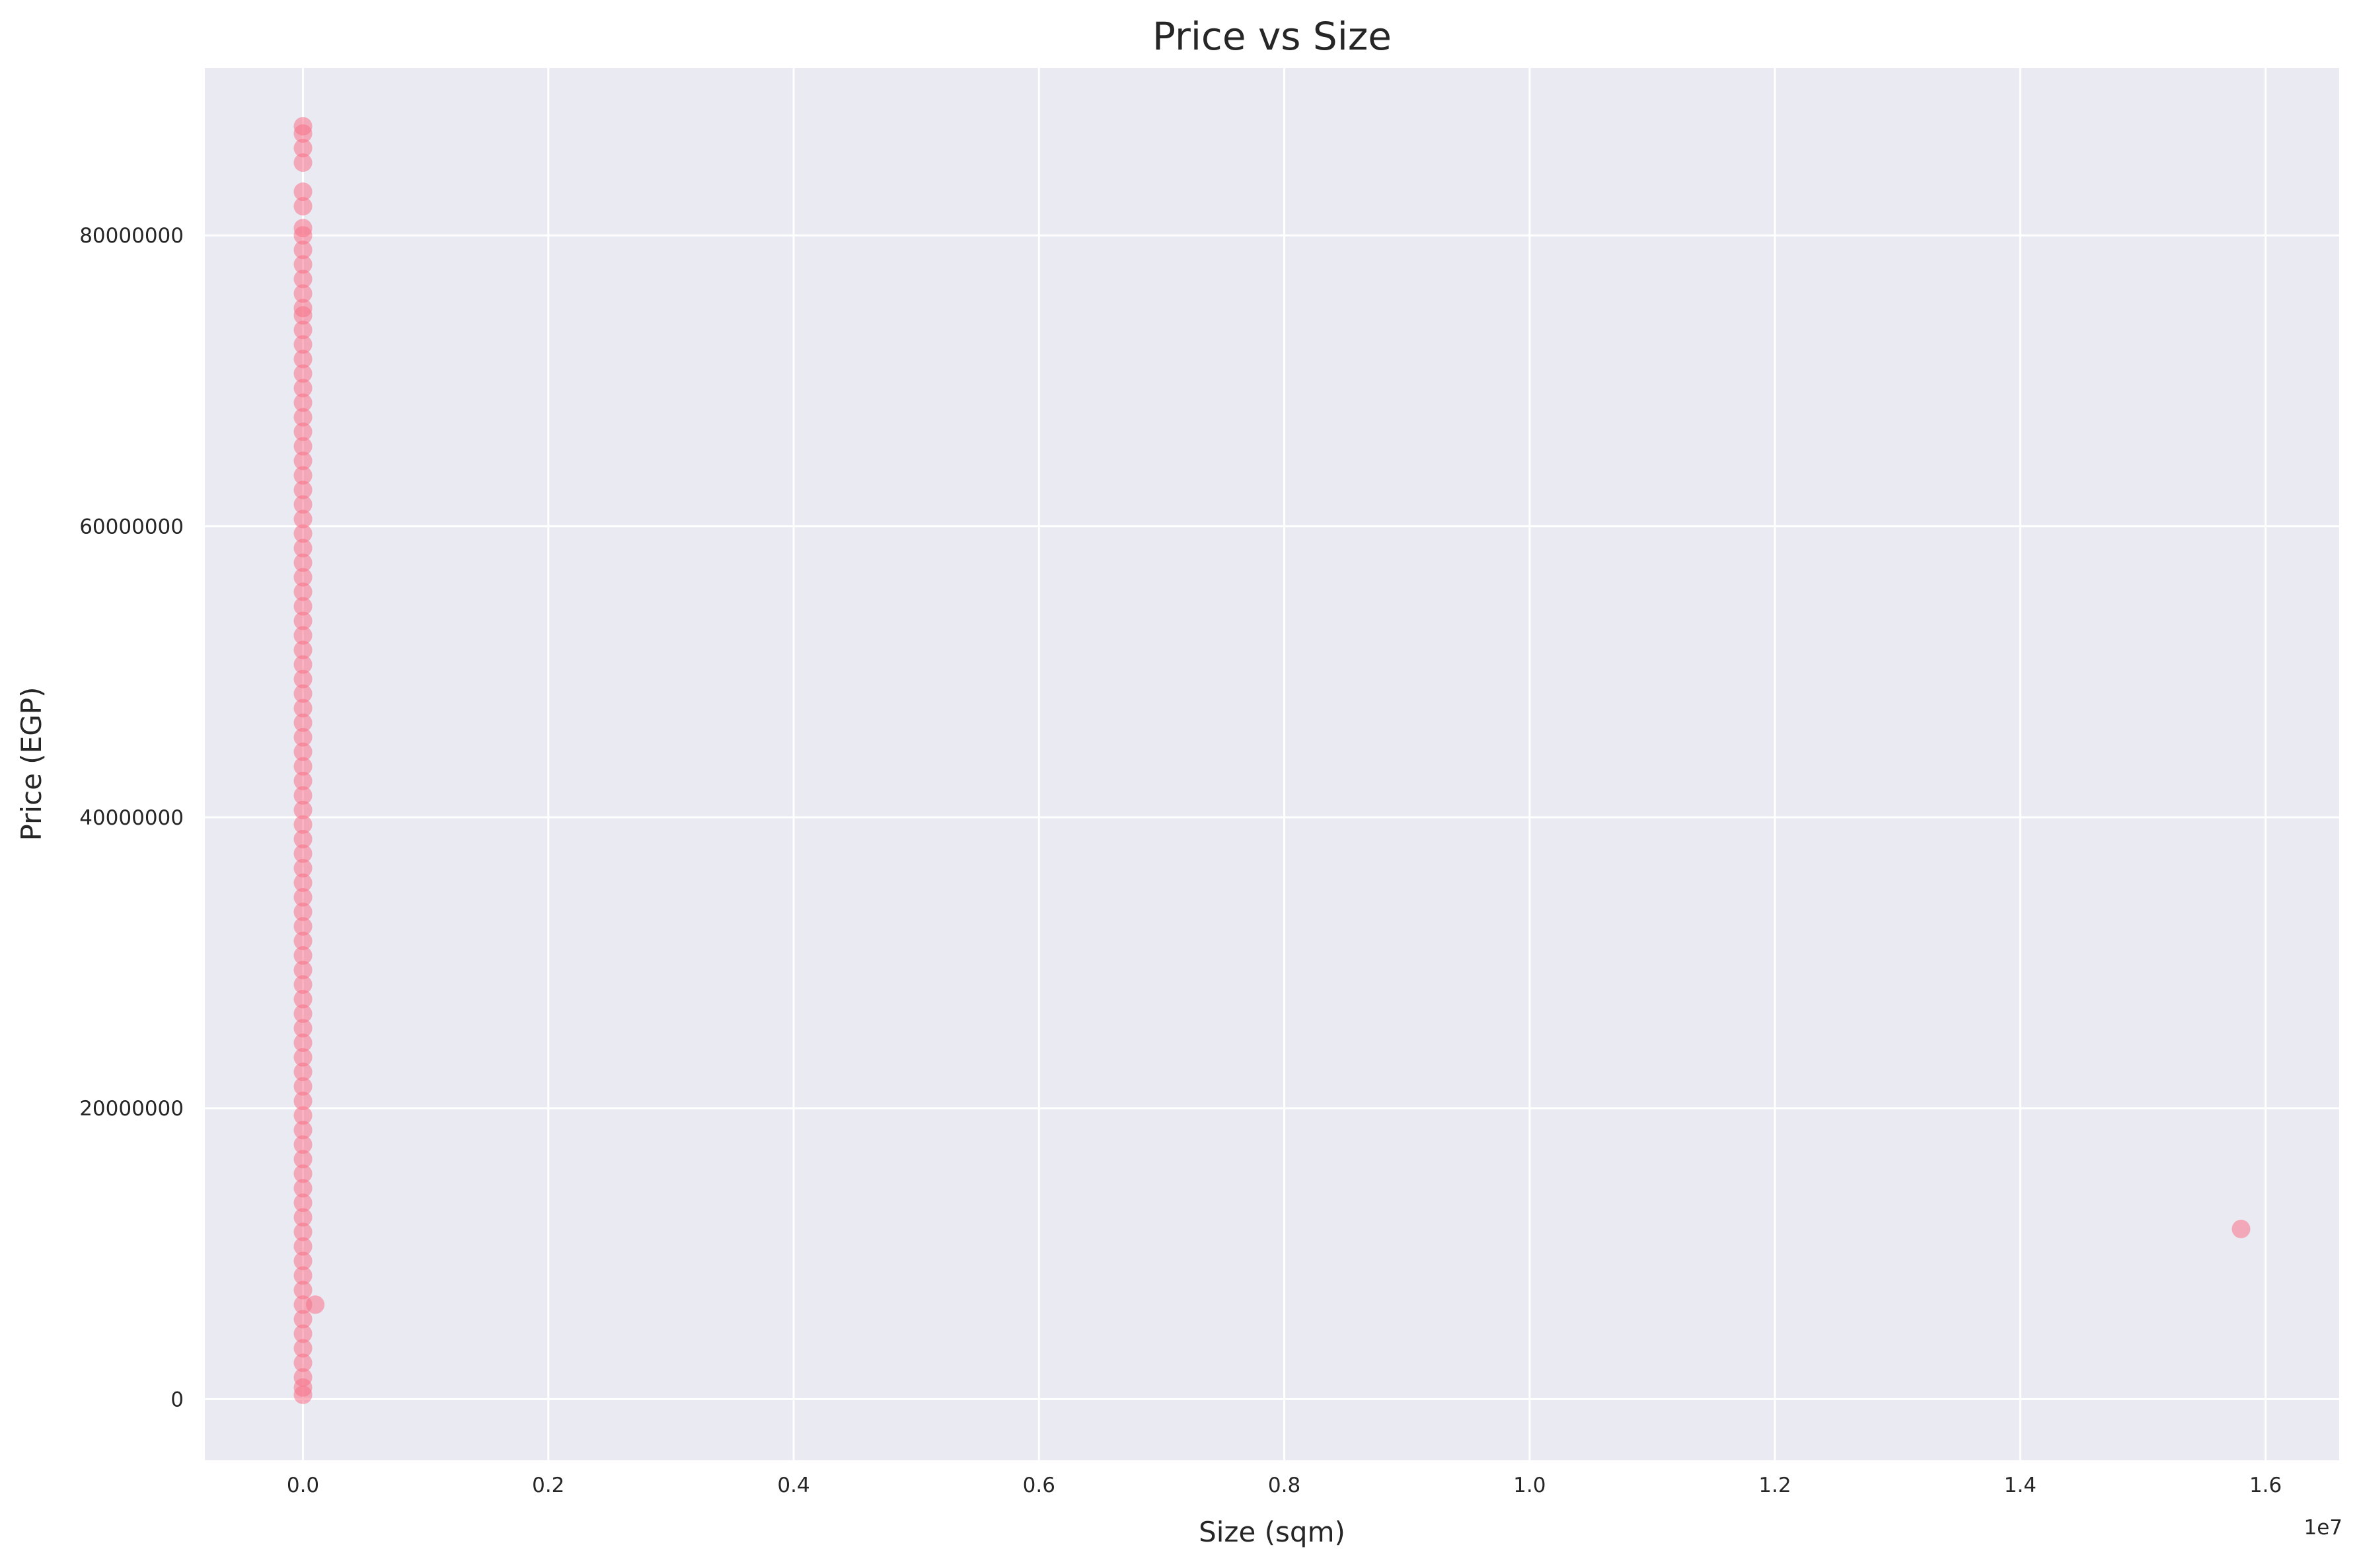 This screenshot has width=2359, height=1568. I want to click on y-tick-label: 0, so click(177, 1400).